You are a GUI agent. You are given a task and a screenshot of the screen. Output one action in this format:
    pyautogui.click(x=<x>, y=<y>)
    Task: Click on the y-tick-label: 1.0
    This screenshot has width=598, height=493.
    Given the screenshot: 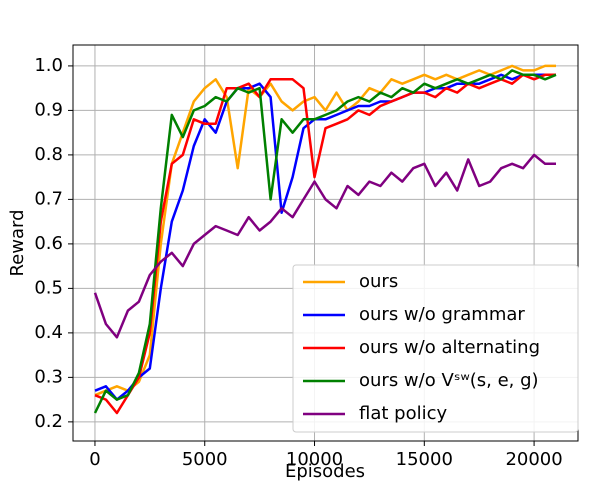 What is the action you would take?
    pyautogui.click(x=48, y=65)
    